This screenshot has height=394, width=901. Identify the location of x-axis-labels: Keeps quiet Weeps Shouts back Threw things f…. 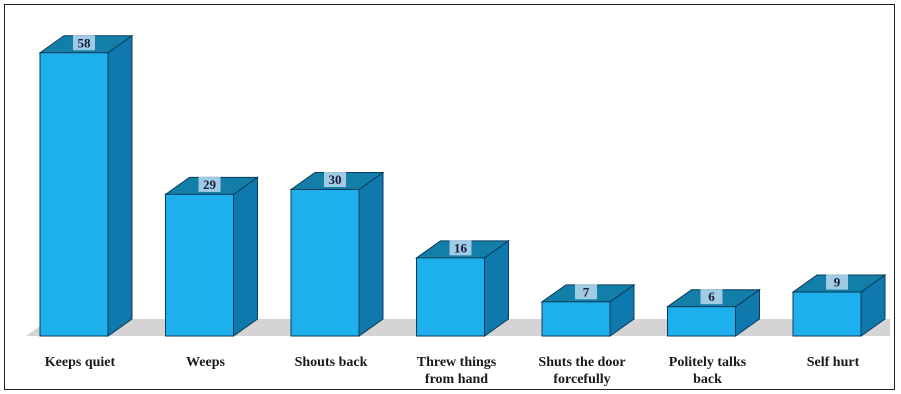
(452, 371).